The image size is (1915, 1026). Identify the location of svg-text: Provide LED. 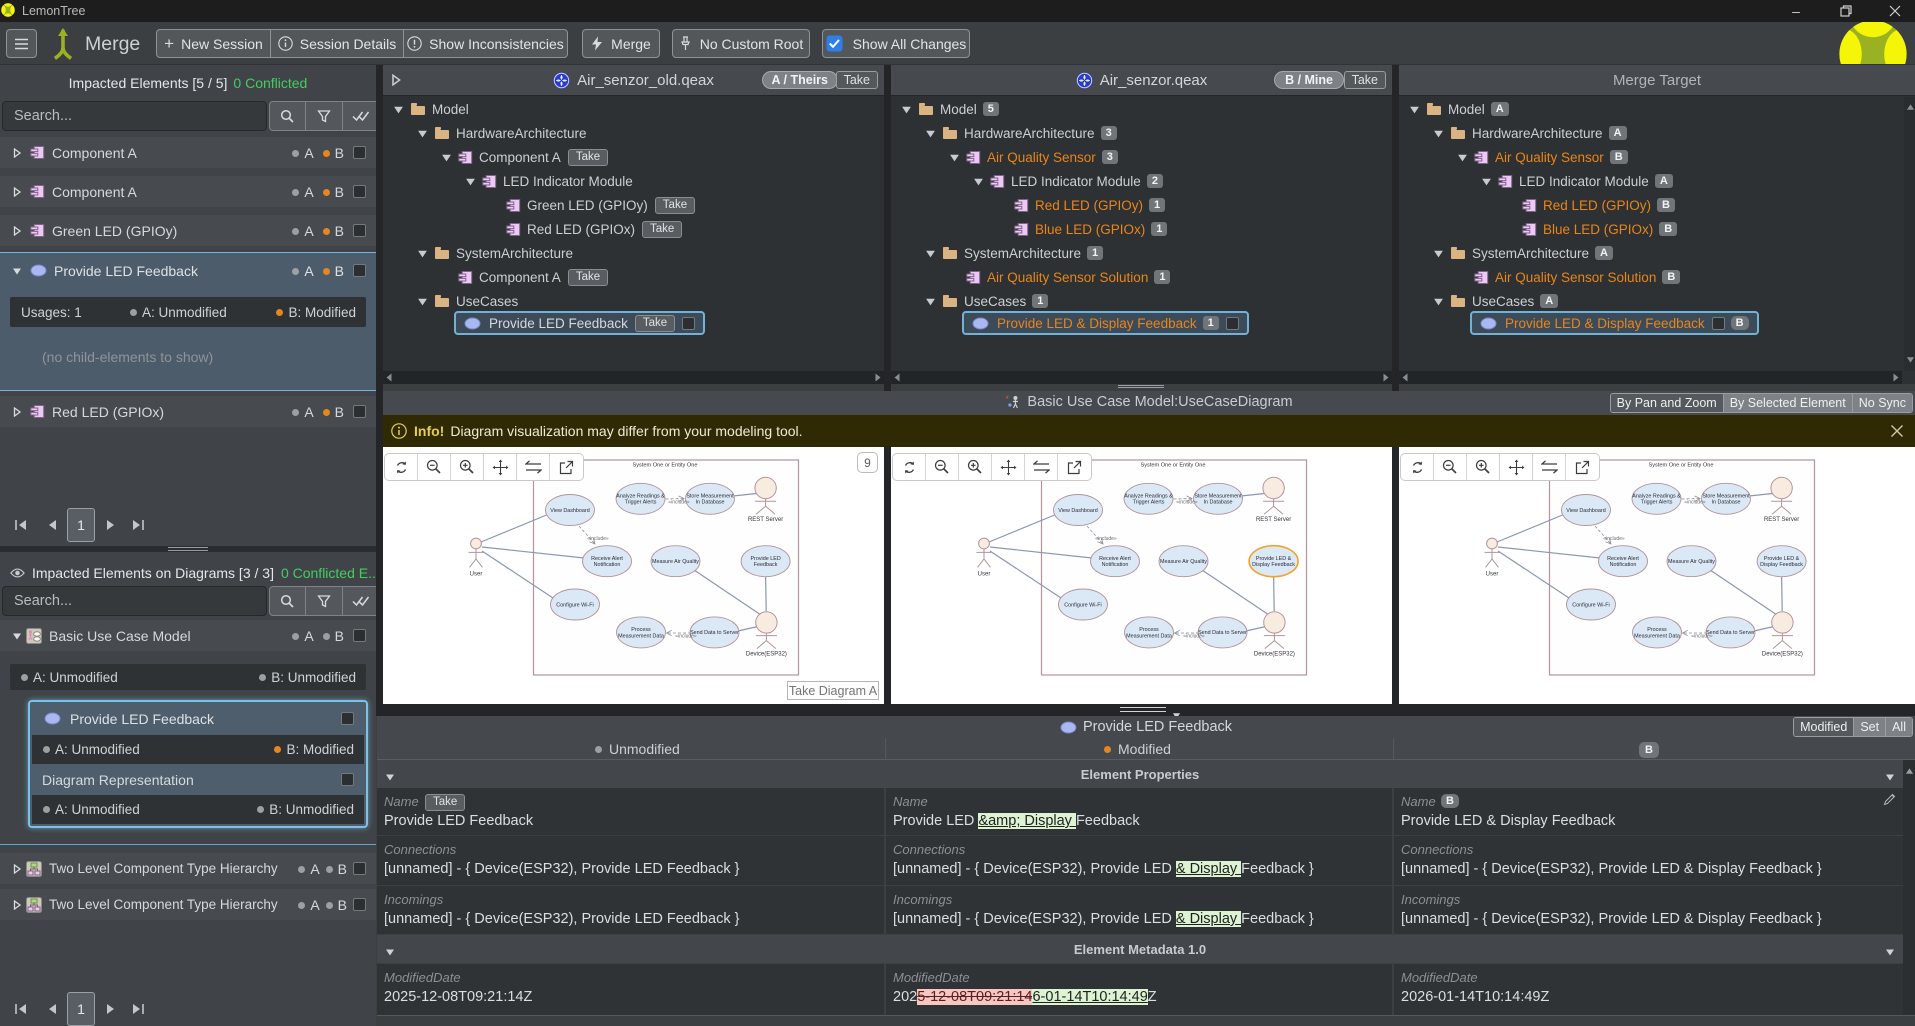
(765, 559).